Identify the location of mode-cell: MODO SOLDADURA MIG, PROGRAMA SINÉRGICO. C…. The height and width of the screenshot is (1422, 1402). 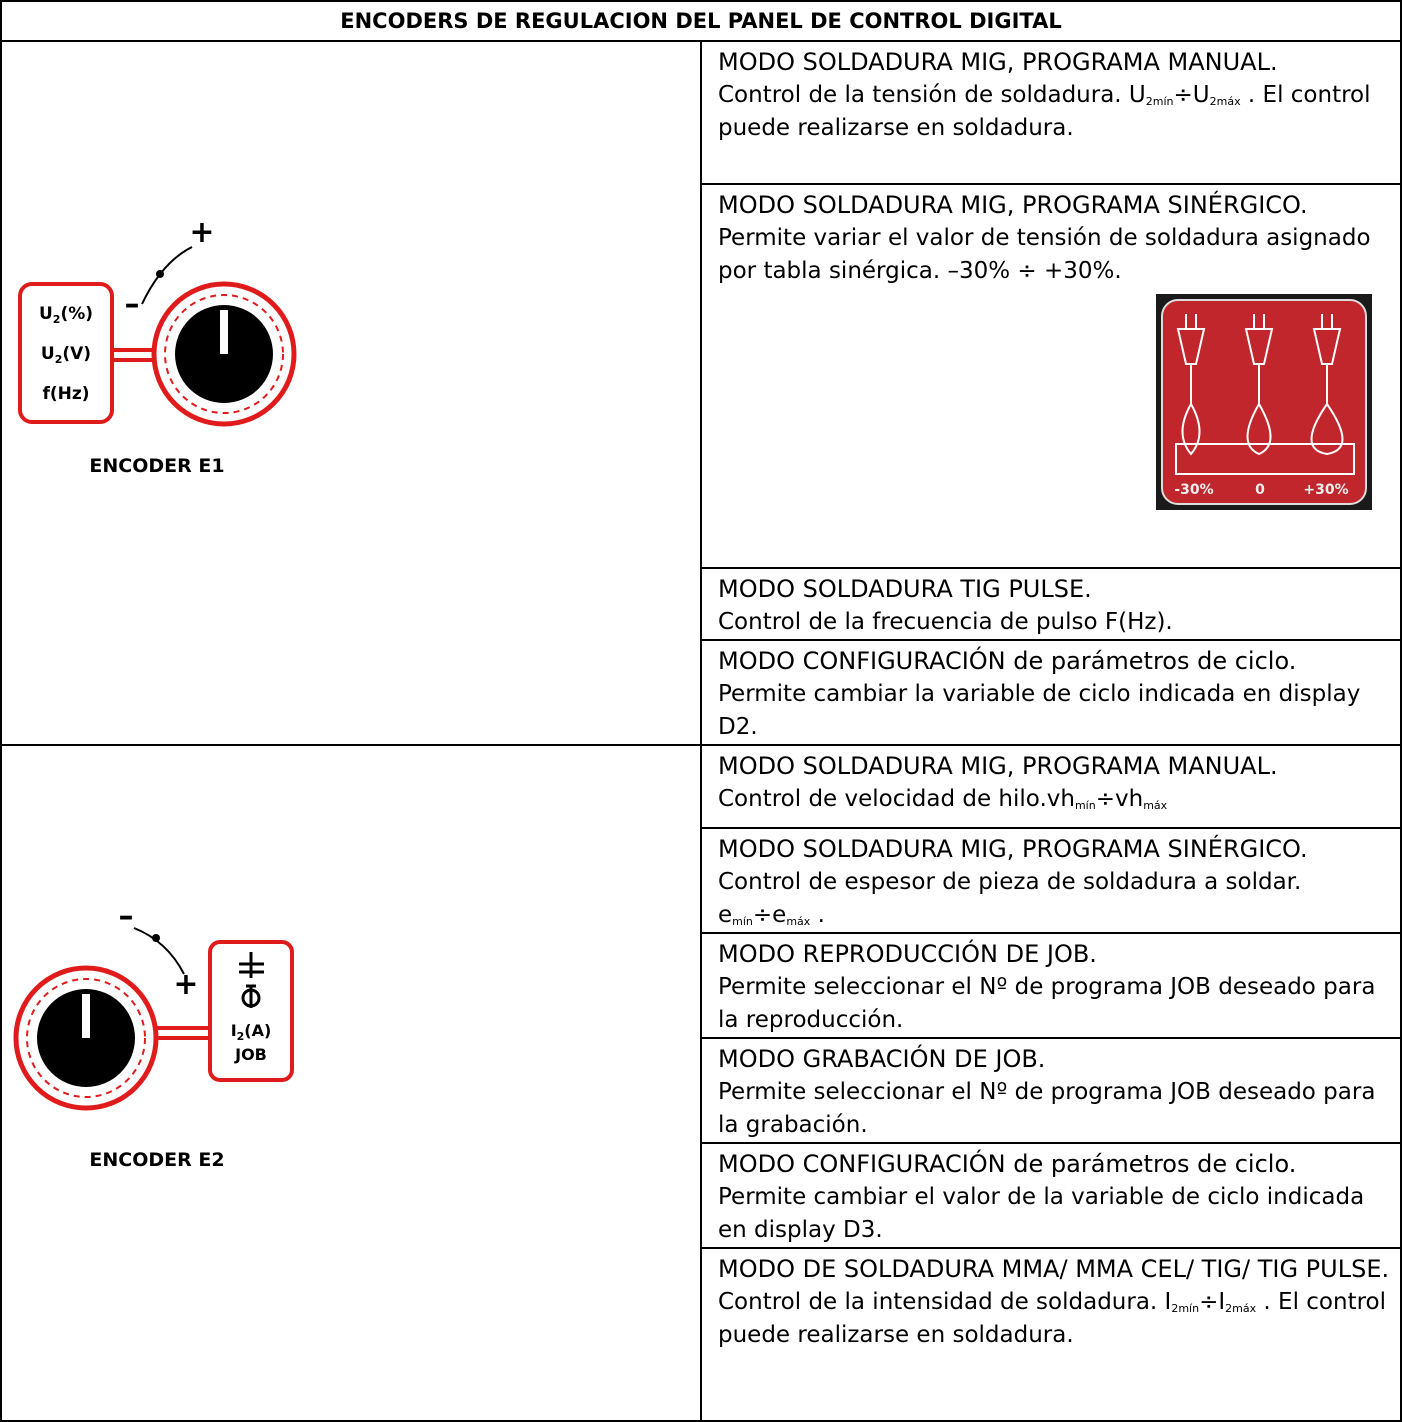
(1051, 880).